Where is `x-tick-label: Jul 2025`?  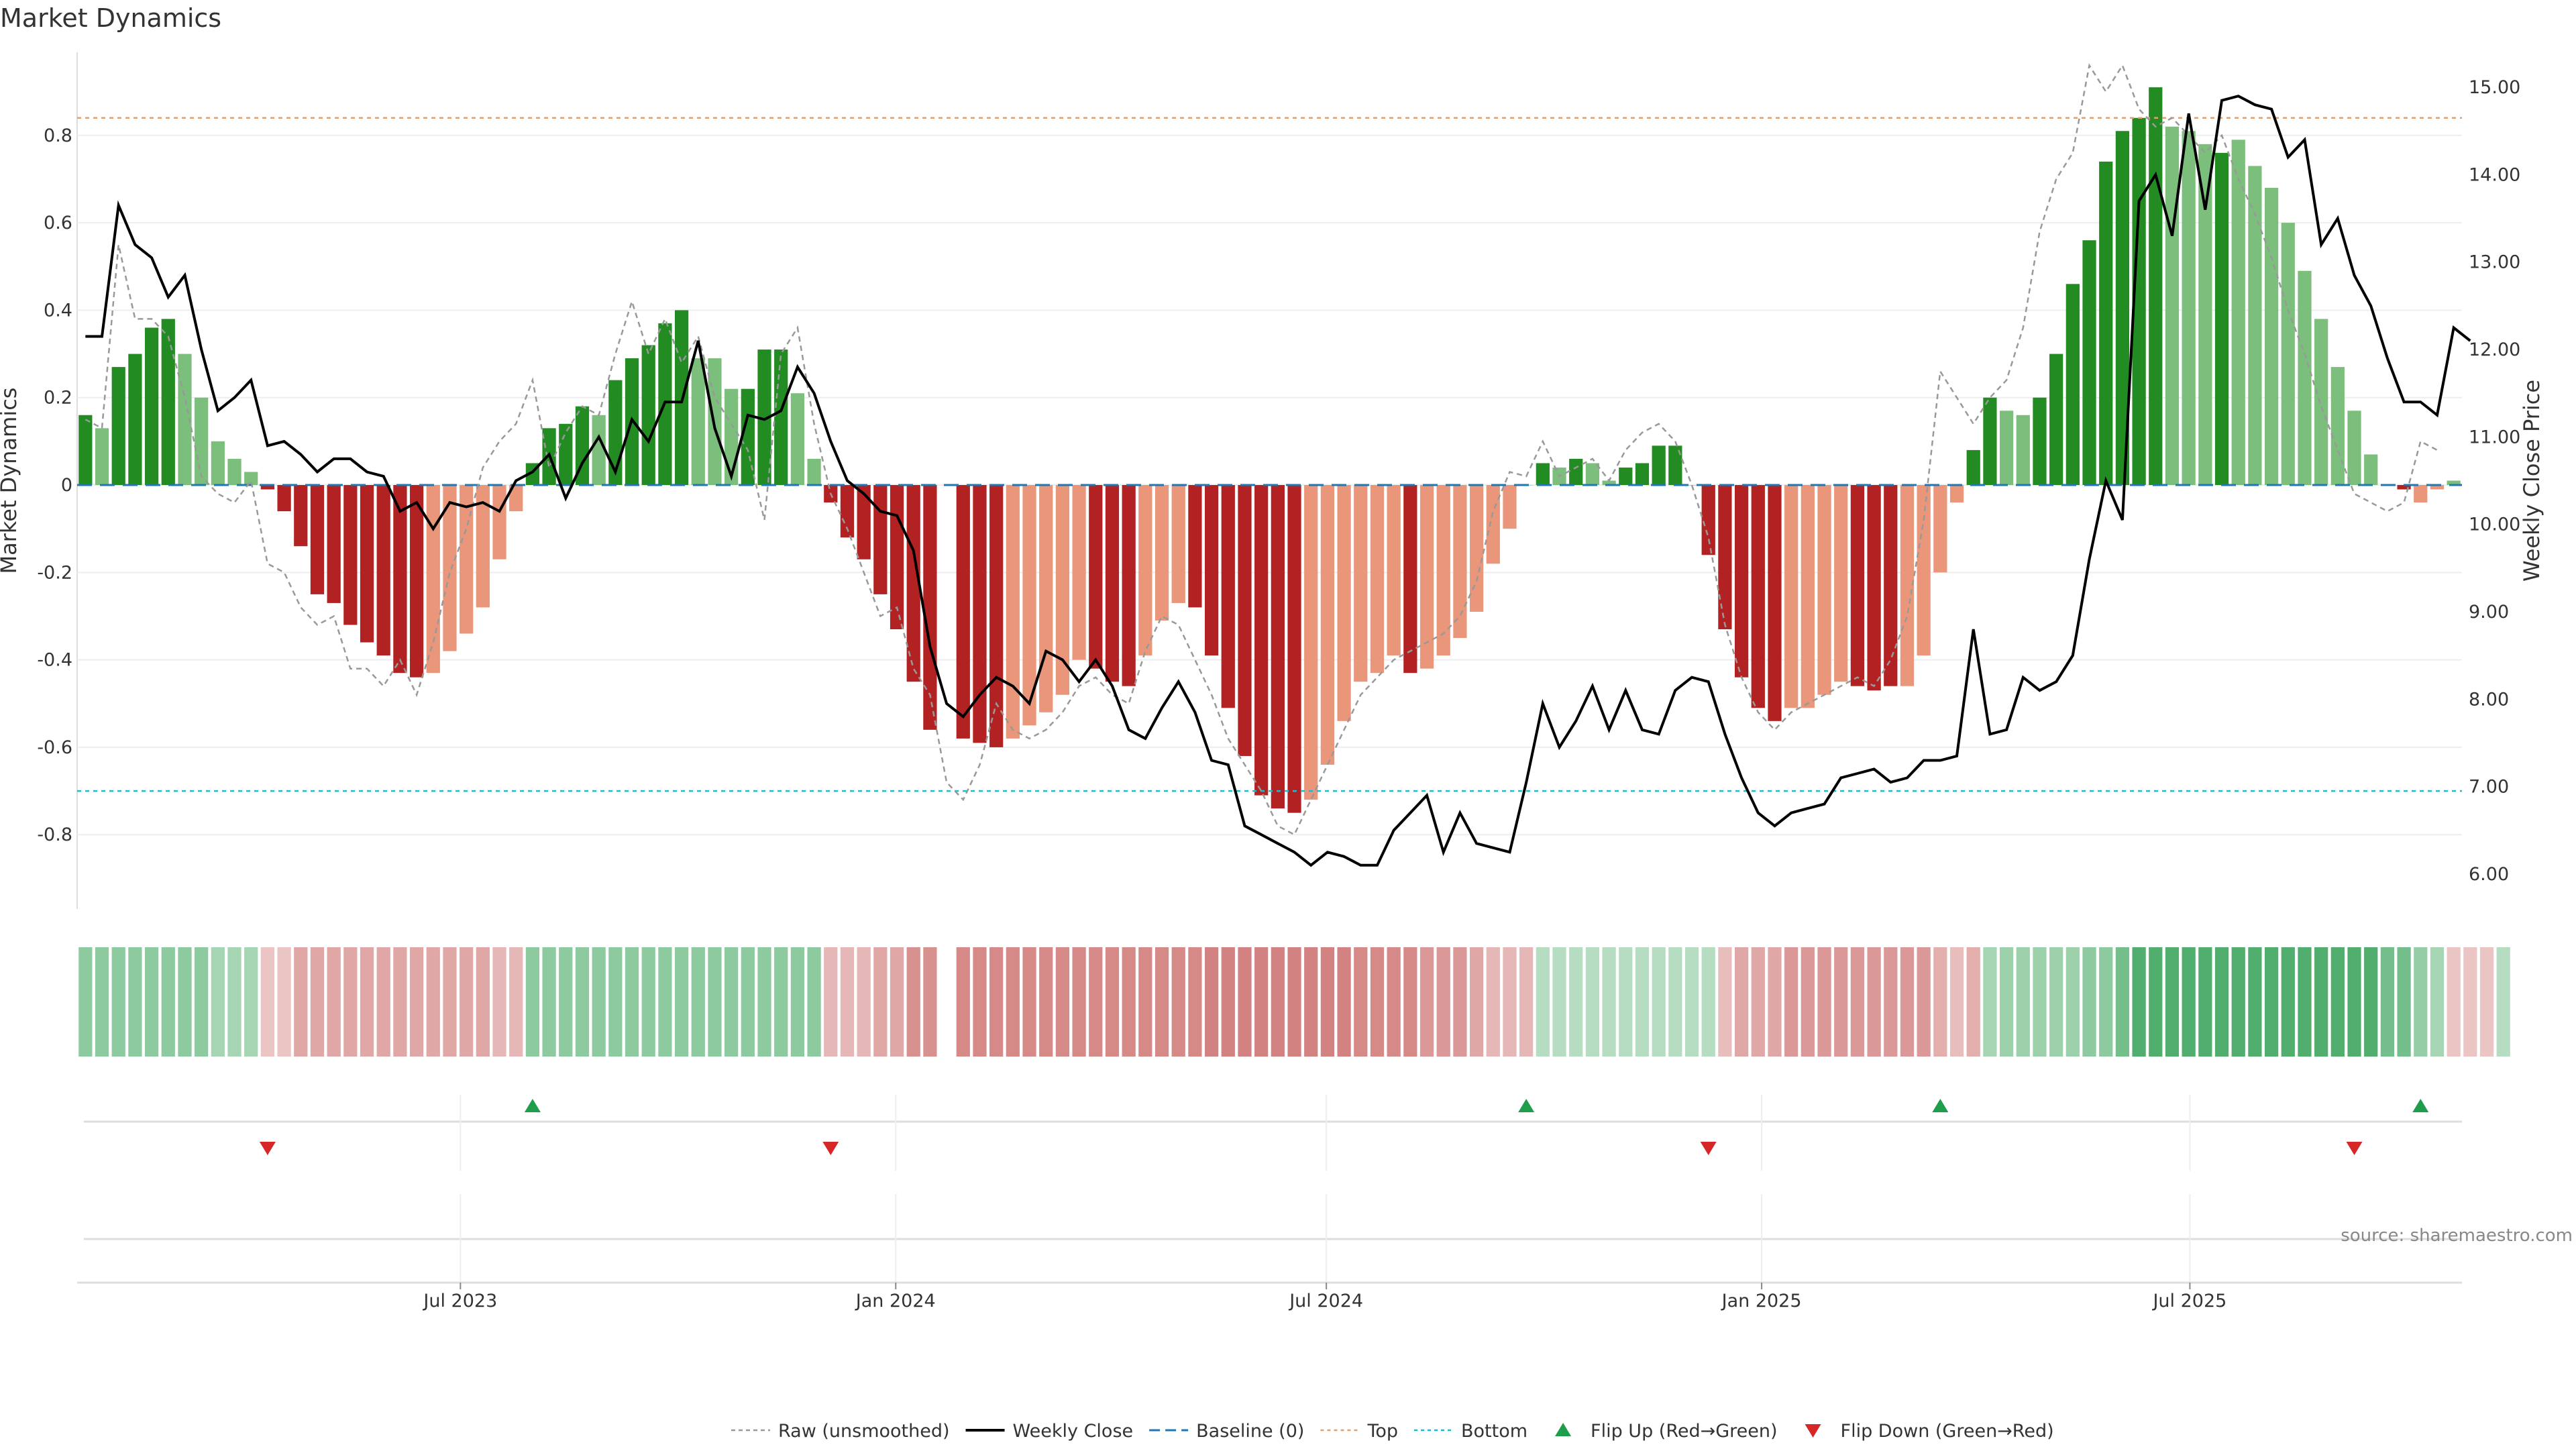
x-tick-label: Jul 2025 is located at coordinates (2188, 1301).